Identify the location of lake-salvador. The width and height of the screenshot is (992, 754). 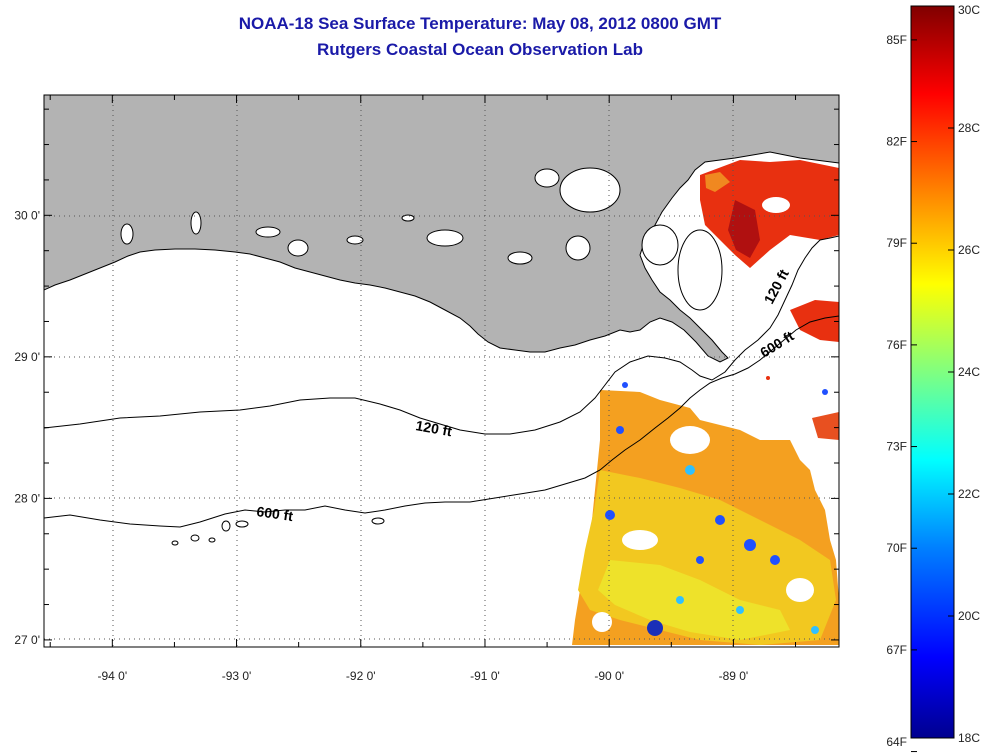
(578, 248).